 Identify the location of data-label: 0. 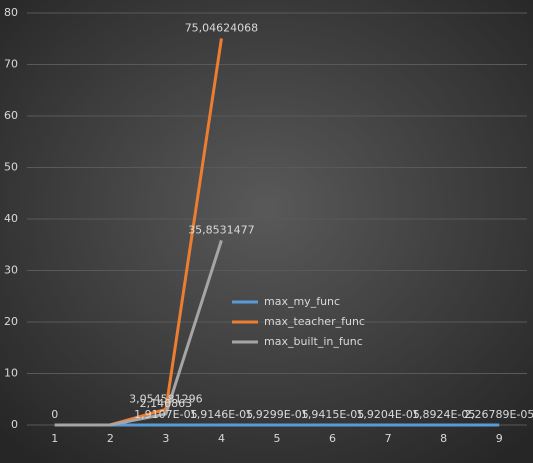
(54, 414).